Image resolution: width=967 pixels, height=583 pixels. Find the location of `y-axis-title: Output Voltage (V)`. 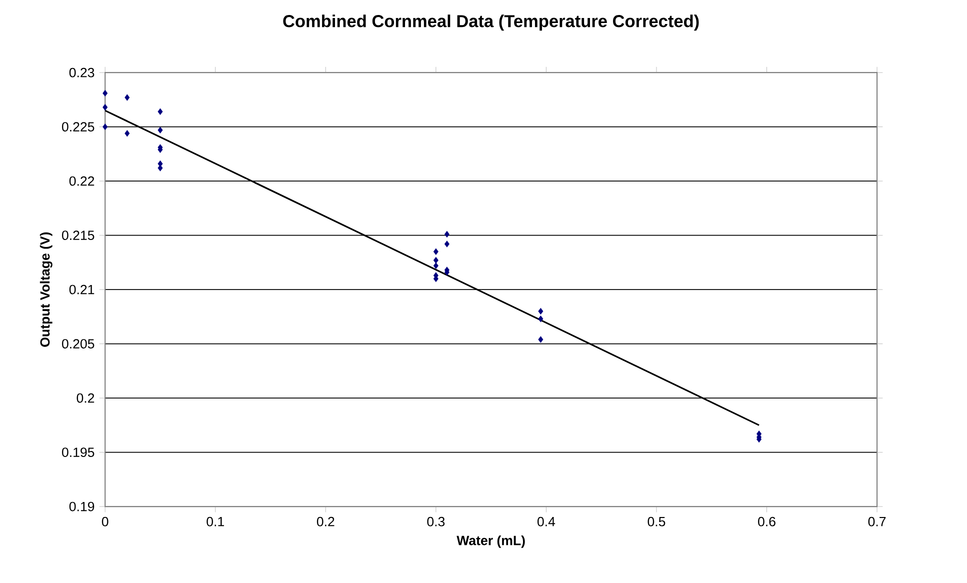

y-axis-title: Output Voltage (V) is located at coordinates (46, 289).